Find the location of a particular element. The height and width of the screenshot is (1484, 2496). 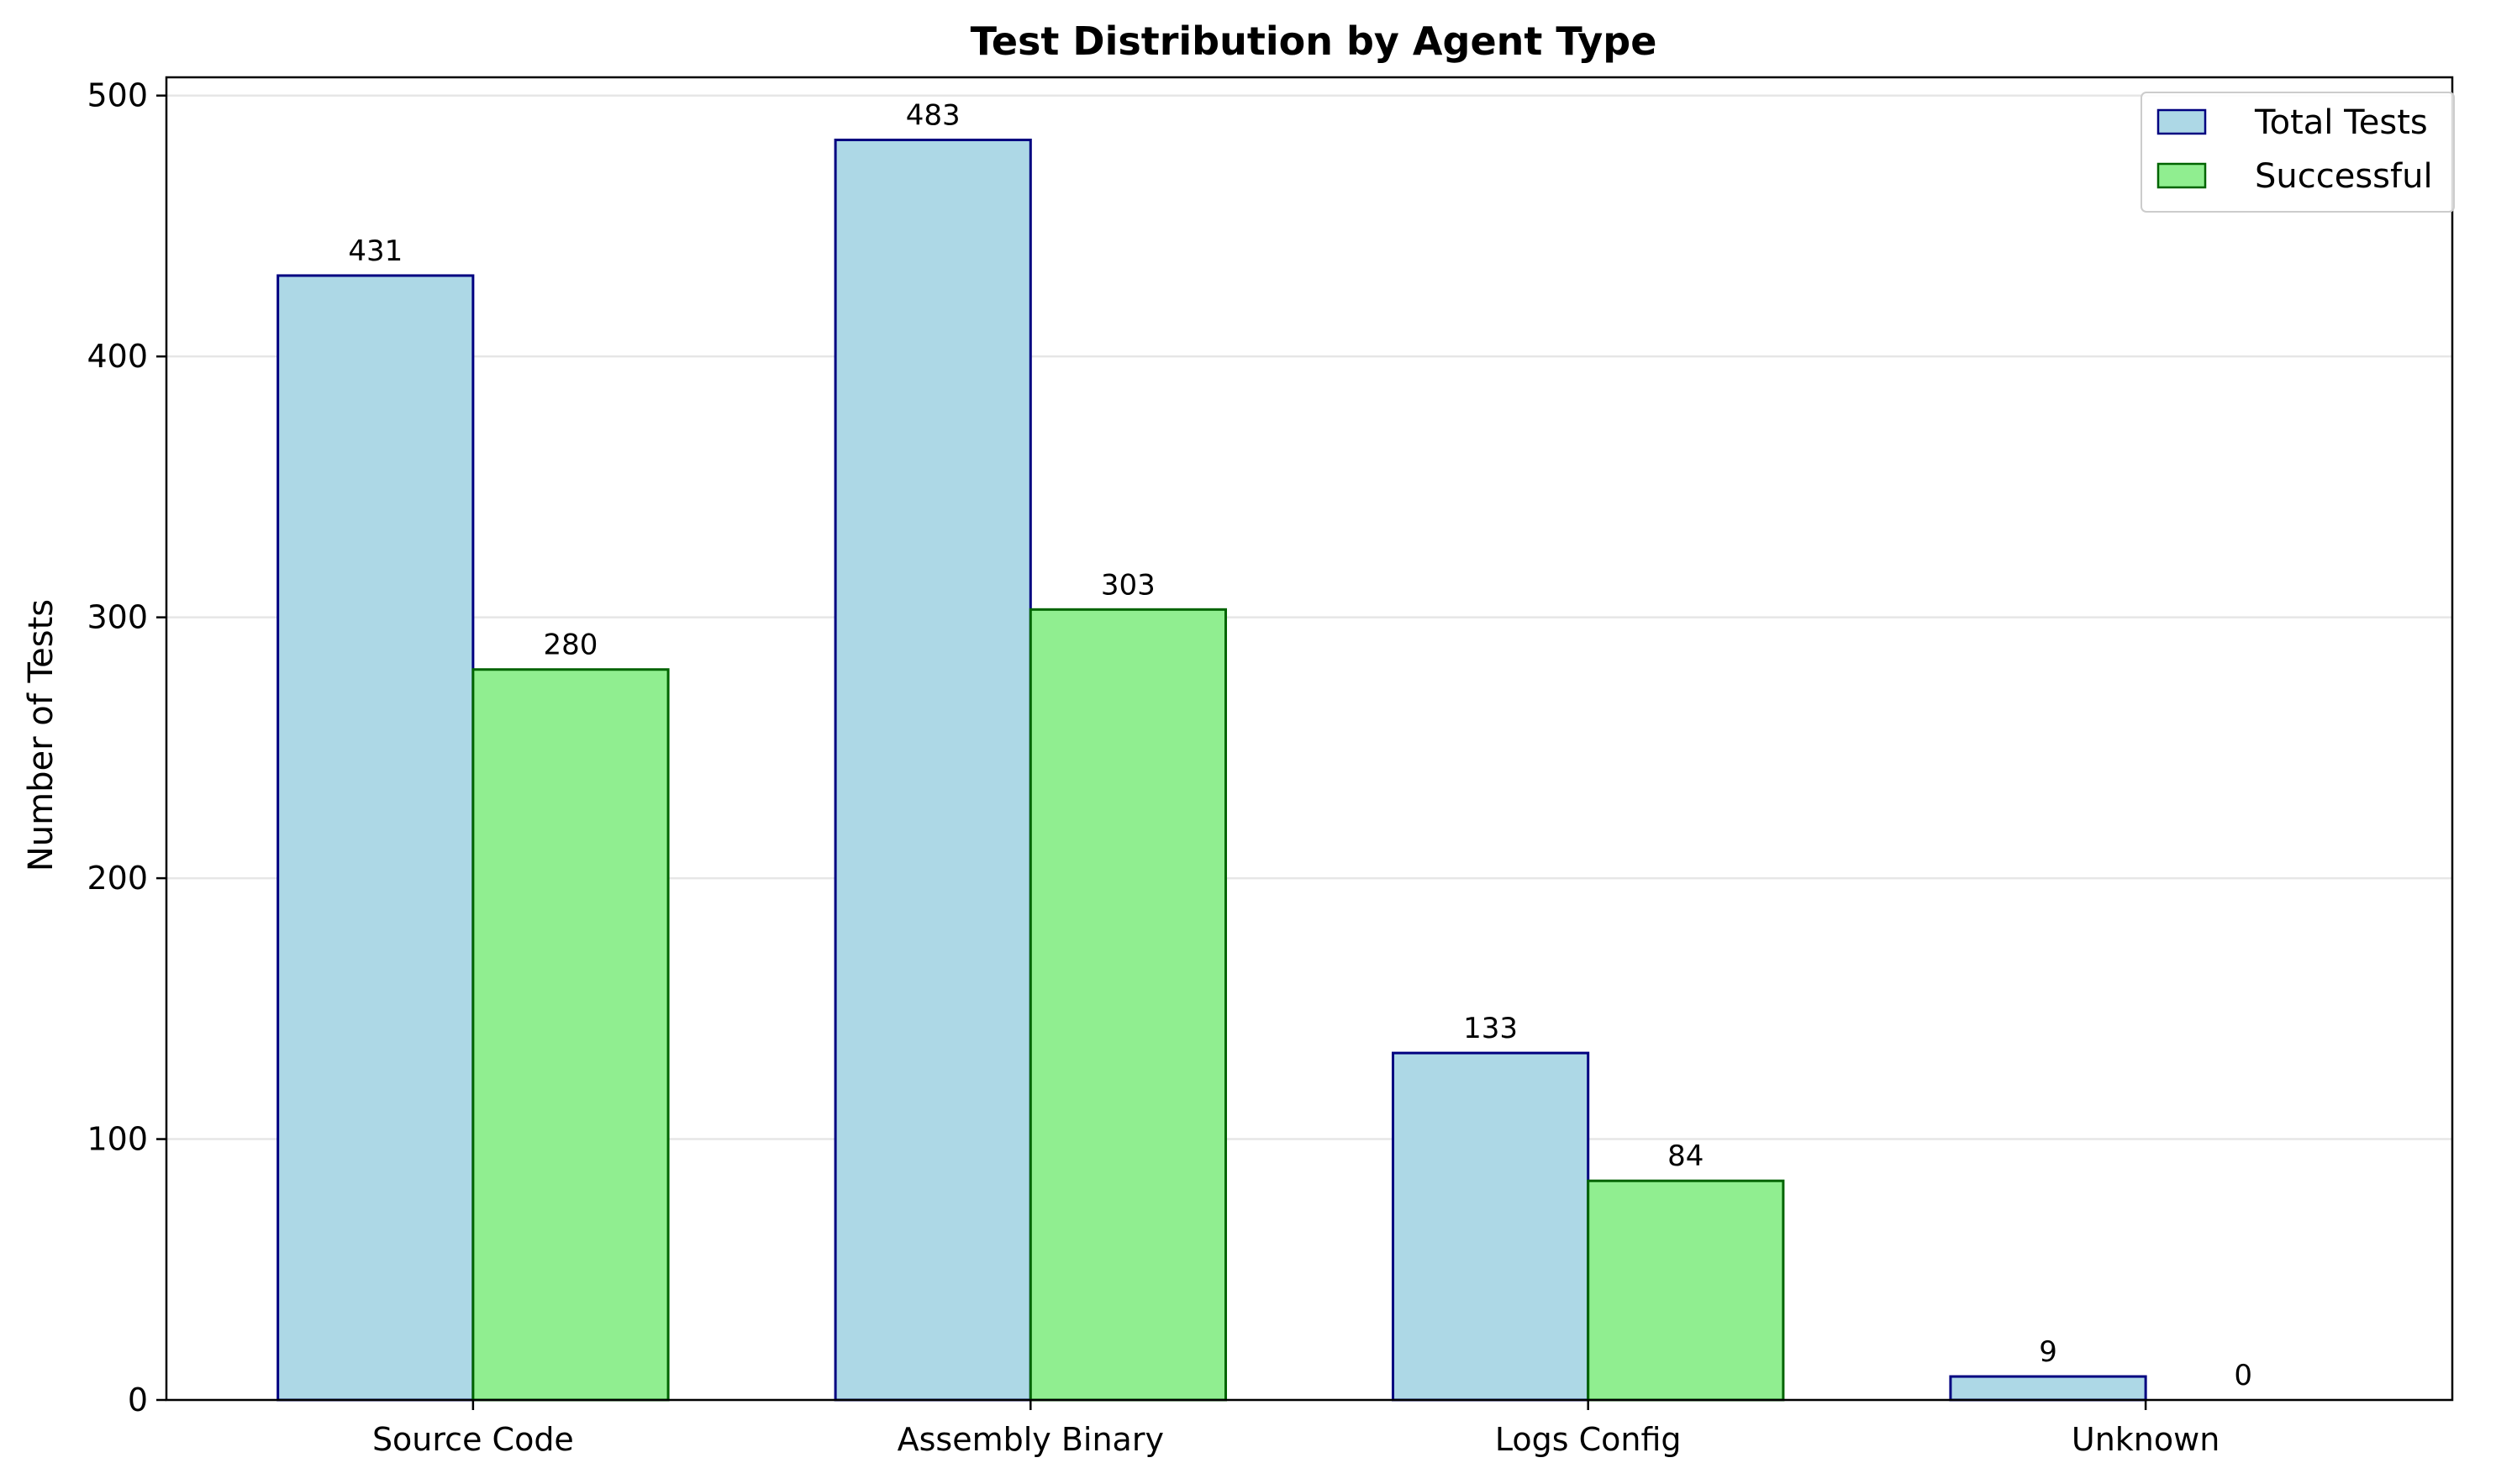

y-tick-label: 100 is located at coordinates (117, 1139).